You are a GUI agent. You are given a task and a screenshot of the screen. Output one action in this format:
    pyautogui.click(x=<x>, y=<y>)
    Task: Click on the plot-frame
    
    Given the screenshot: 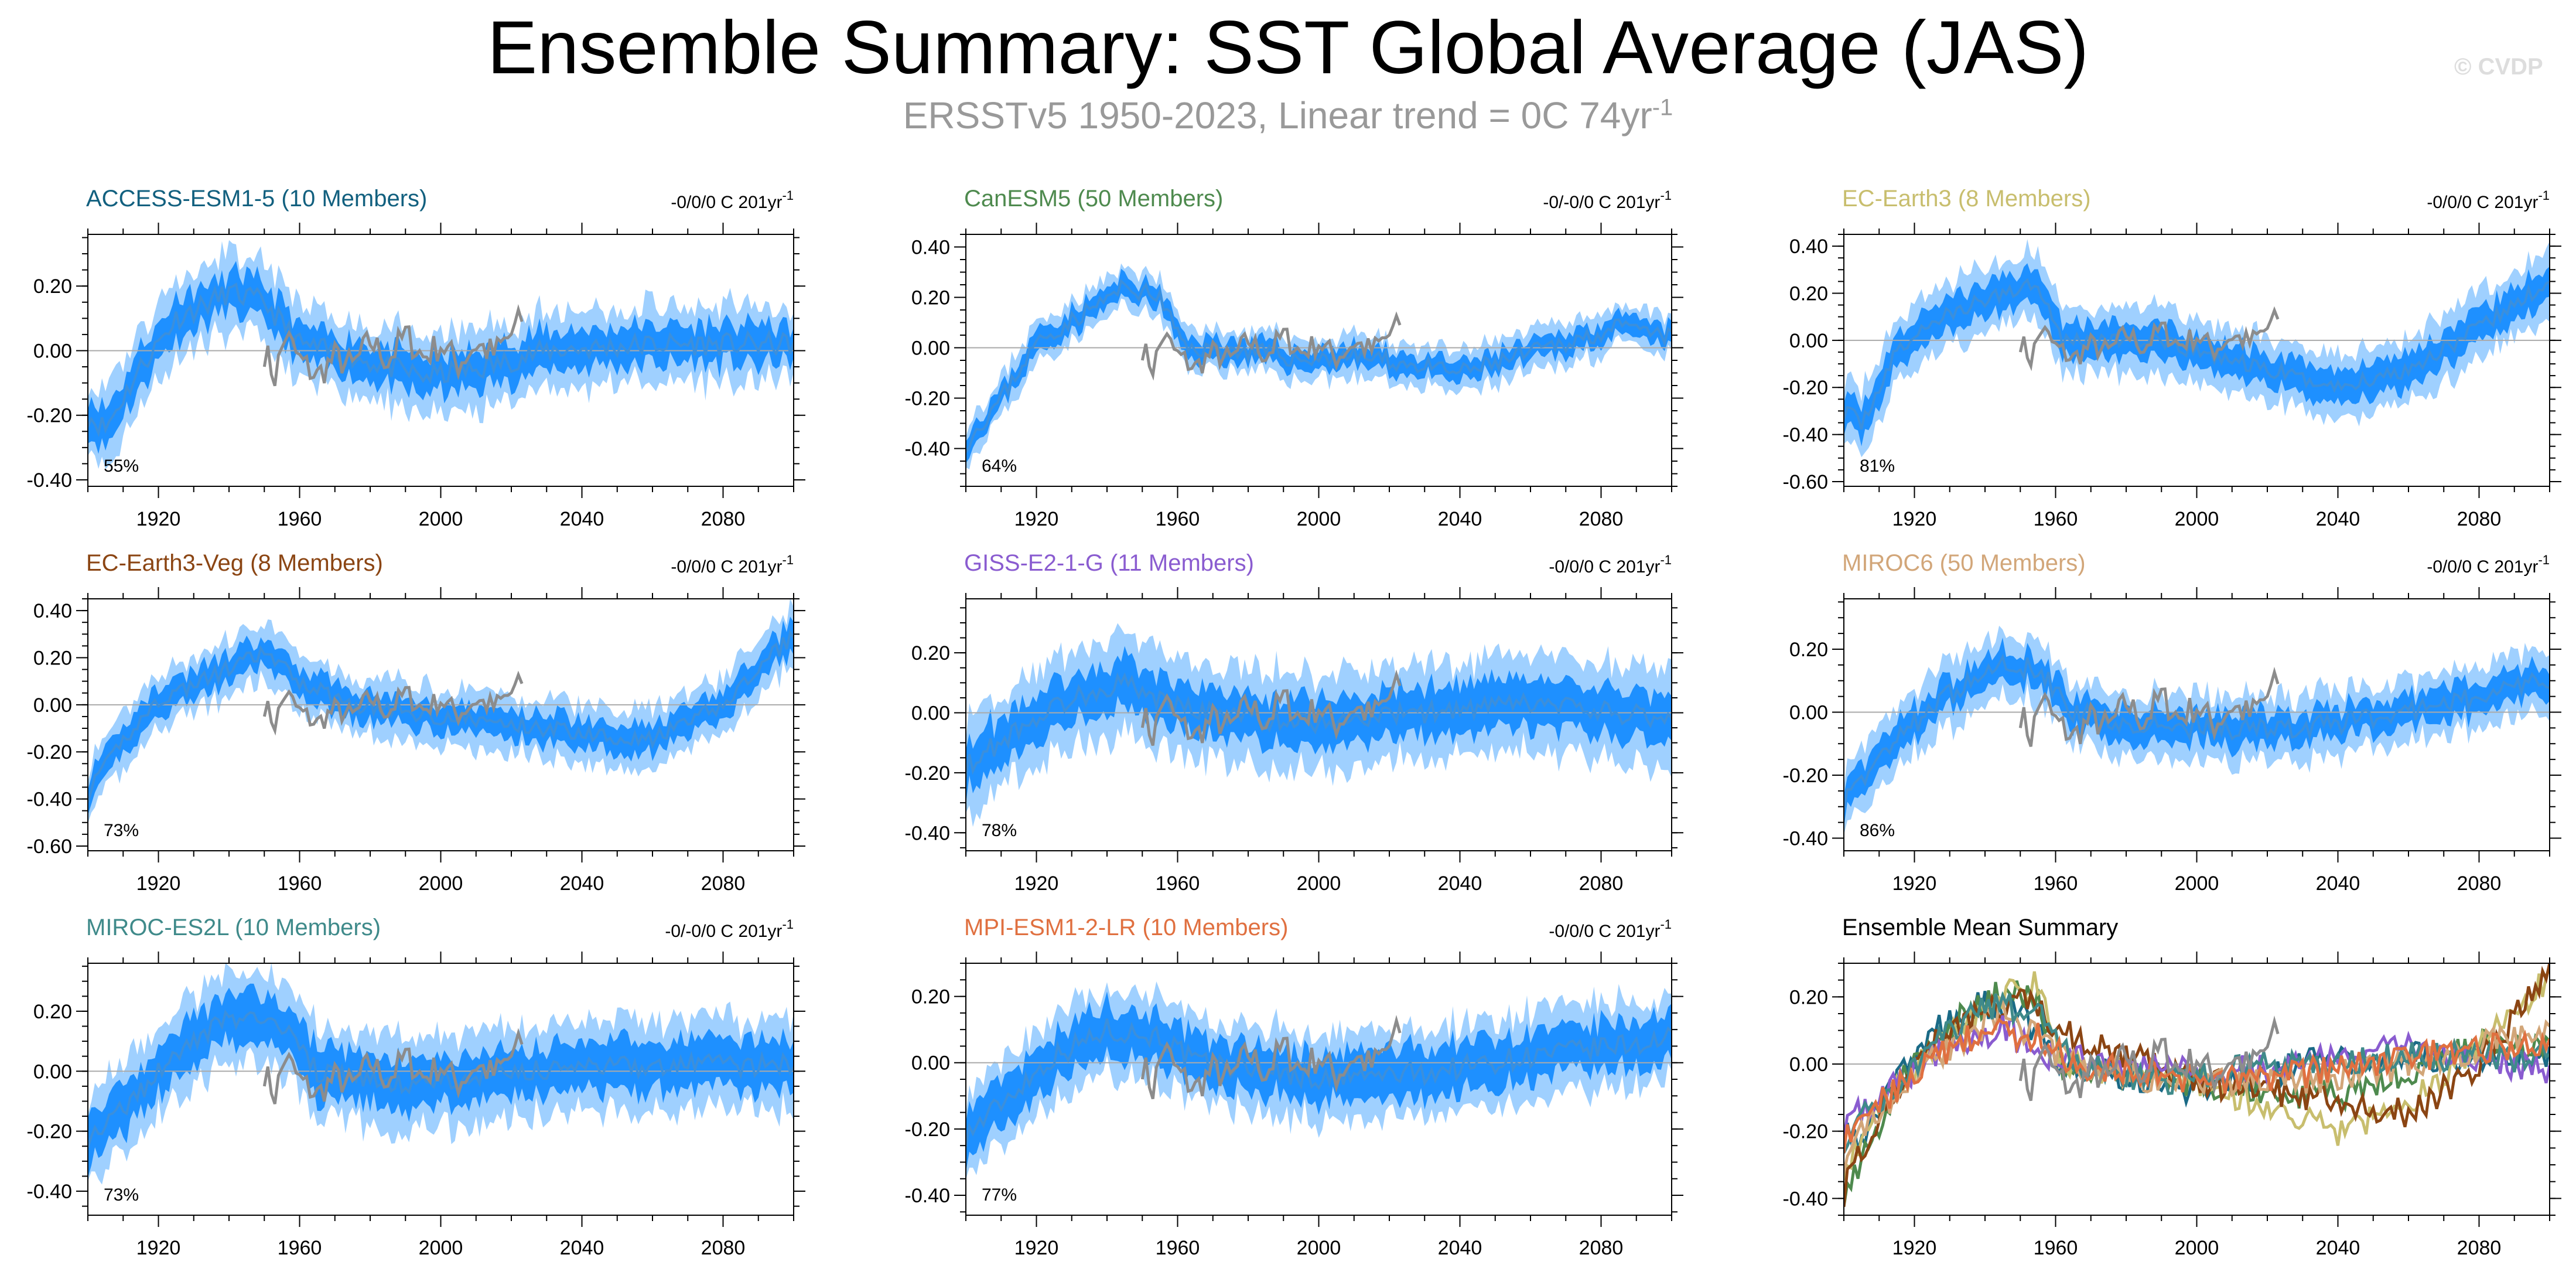 What is the action you would take?
    pyautogui.click(x=2197, y=1089)
    